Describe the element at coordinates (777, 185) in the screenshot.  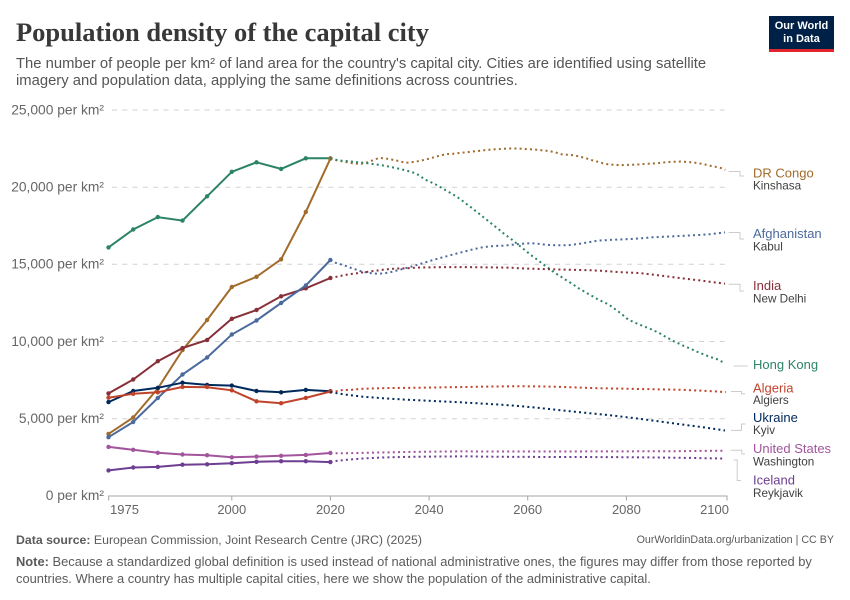
I see `svg-text: Kinshasa` at that location.